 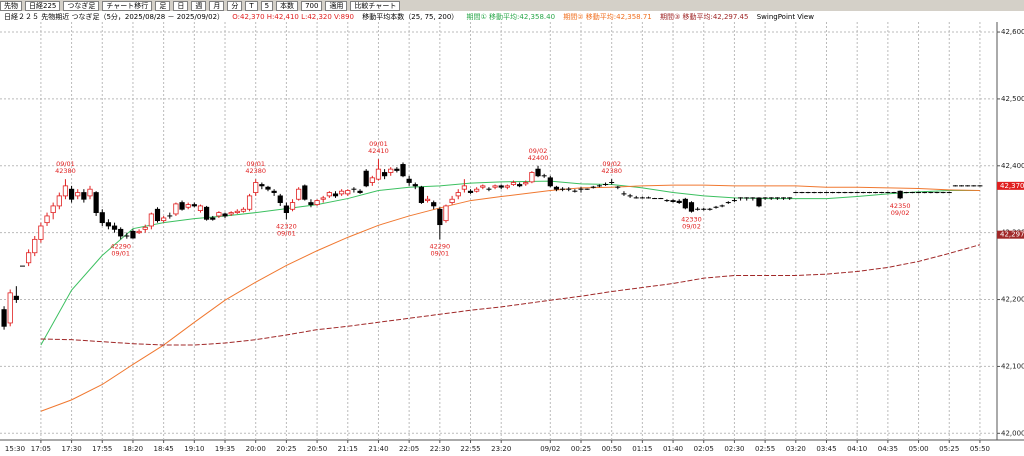 What do you see at coordinates (704, 17) in the screenshot?
I see `info-ma3: 期間③ 移動平均:42,297.45` at bounding box center [704, 17].